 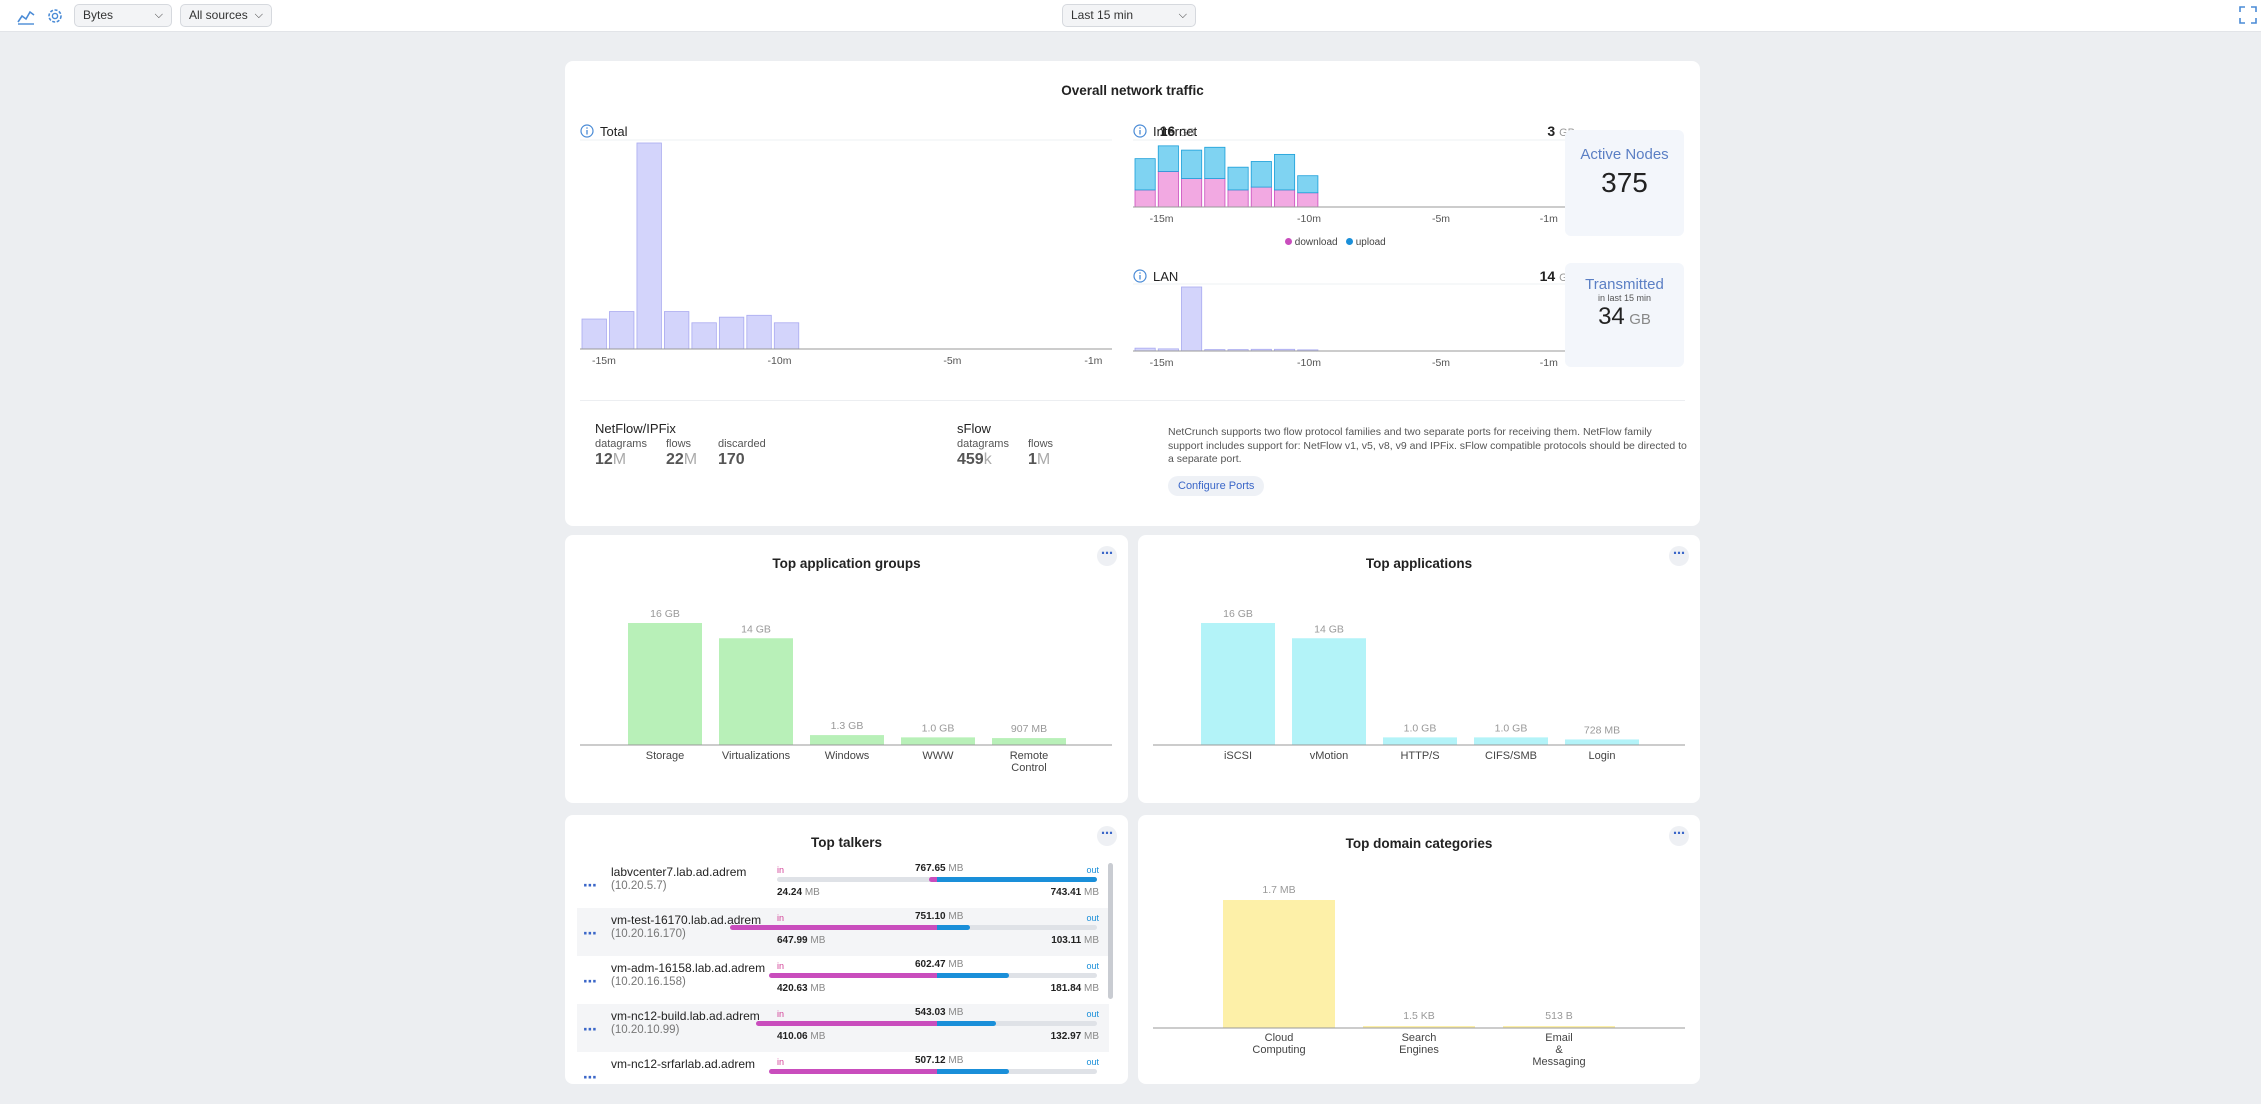 I want to click on scrollbar, so click(x=1110, y=931).